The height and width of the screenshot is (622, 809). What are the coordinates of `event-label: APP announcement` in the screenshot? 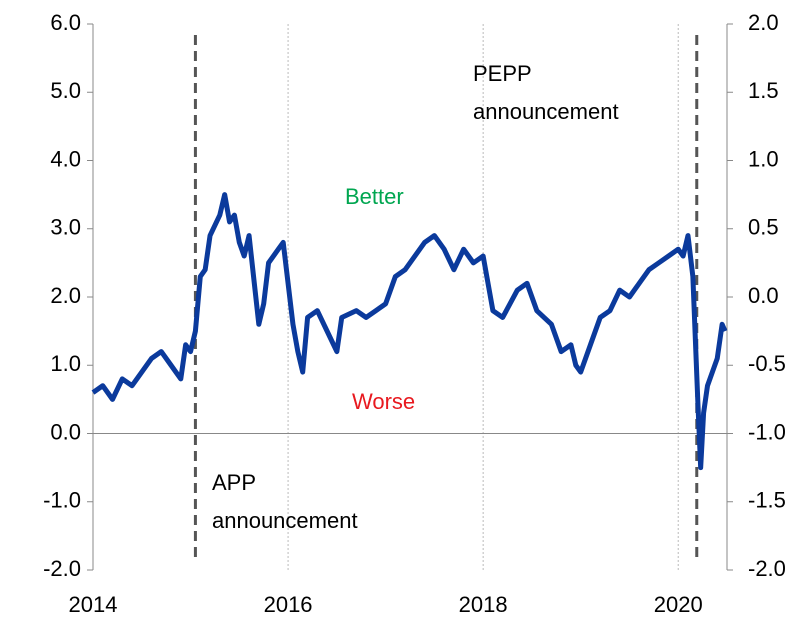 It's located at (285, 501).